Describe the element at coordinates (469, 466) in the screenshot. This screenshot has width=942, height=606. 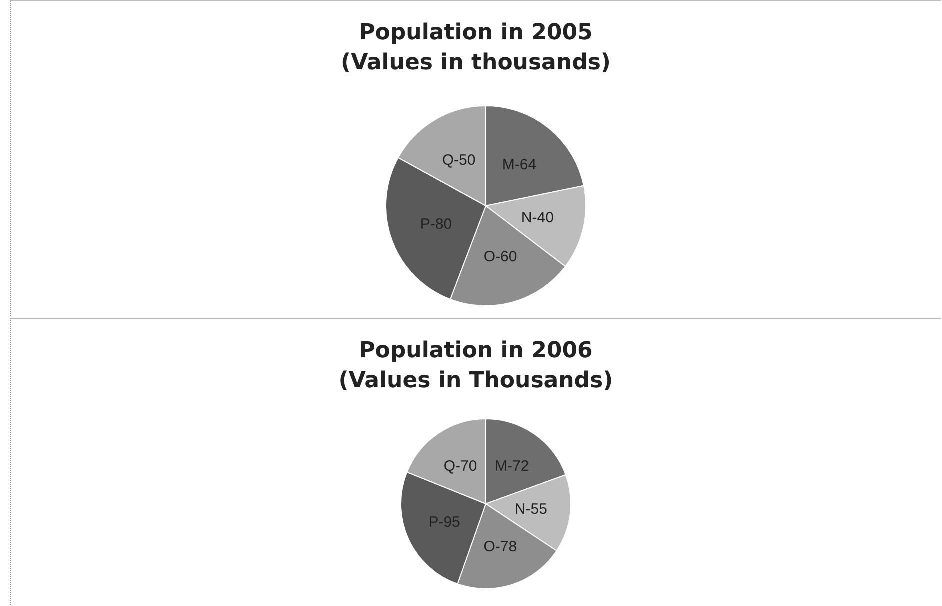
I see `data-label: 70` at that location.